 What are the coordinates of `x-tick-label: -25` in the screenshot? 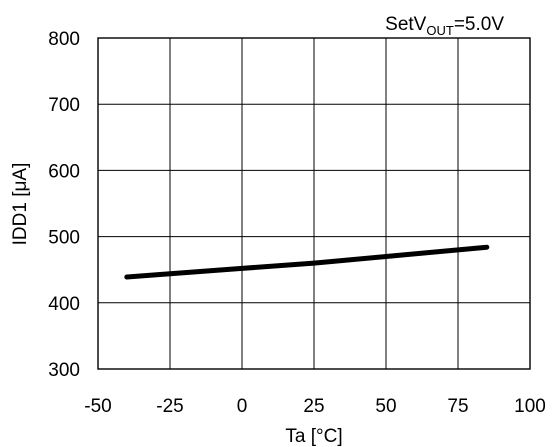 It's located at (169, 406).